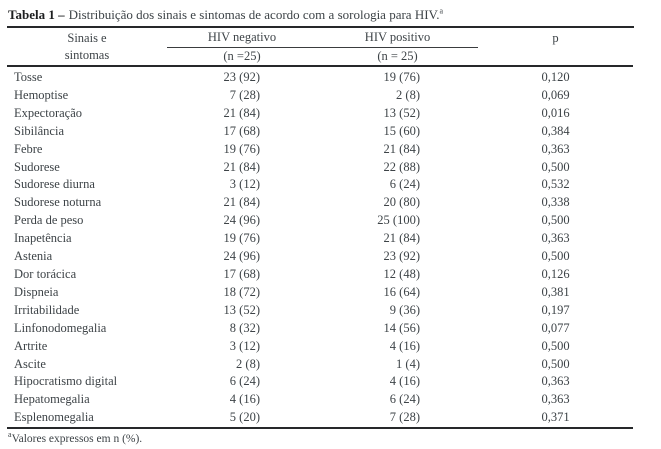 The height and width of the screenshot is (449, 661). I want to click on footnote-marker: a, so click(10, 435).